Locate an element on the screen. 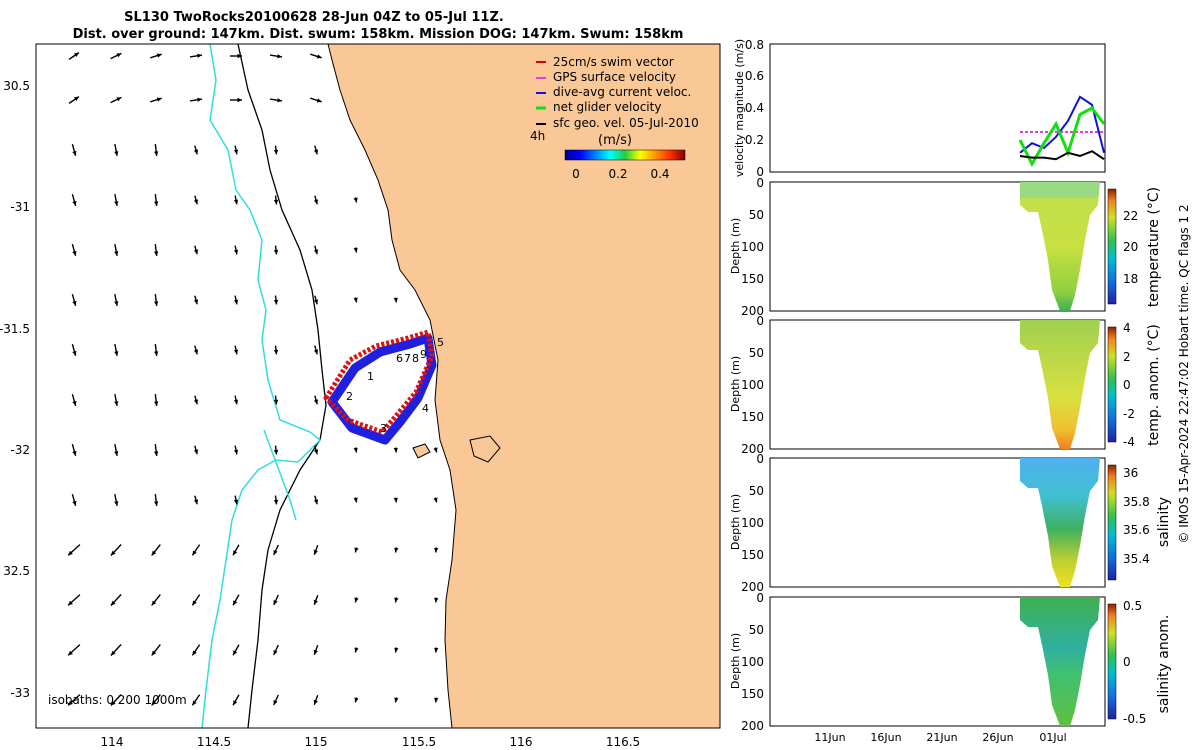  temp-anom-cb-tick: 2 is located at coordinates (1127, 357).